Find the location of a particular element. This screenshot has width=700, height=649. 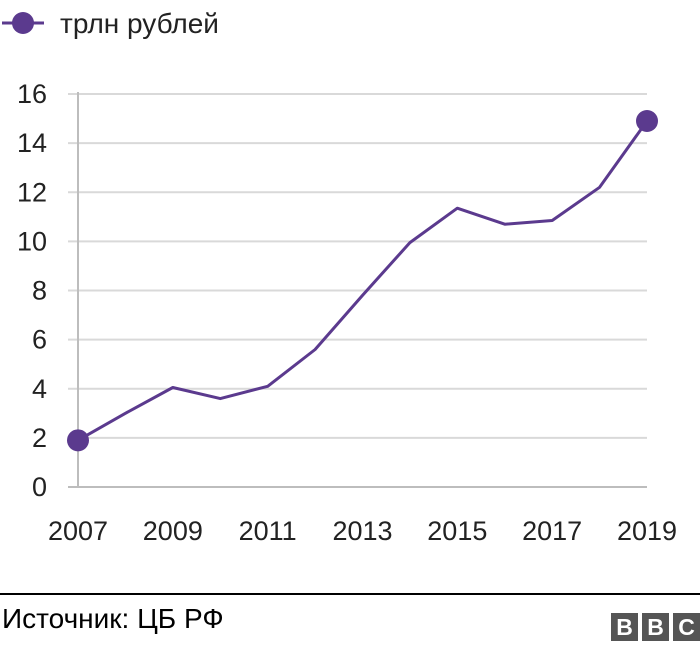

x-tick-label: 2015 is located at coordinates (457, 531).